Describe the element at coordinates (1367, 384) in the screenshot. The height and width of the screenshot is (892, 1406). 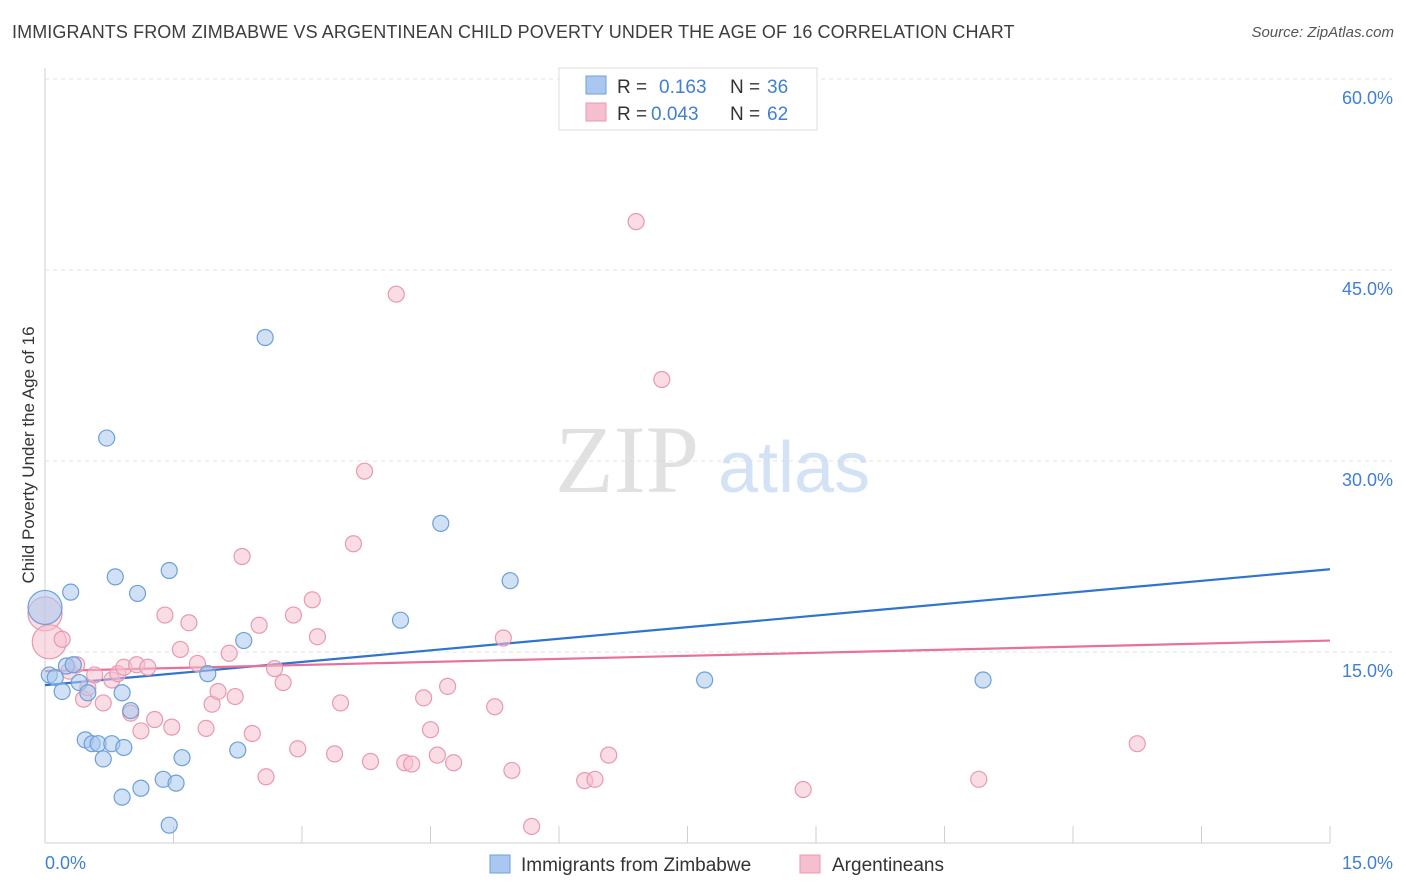
I see `y-tick-labels: 15.0% 30.0% 45.0% 60.0%` at that location.